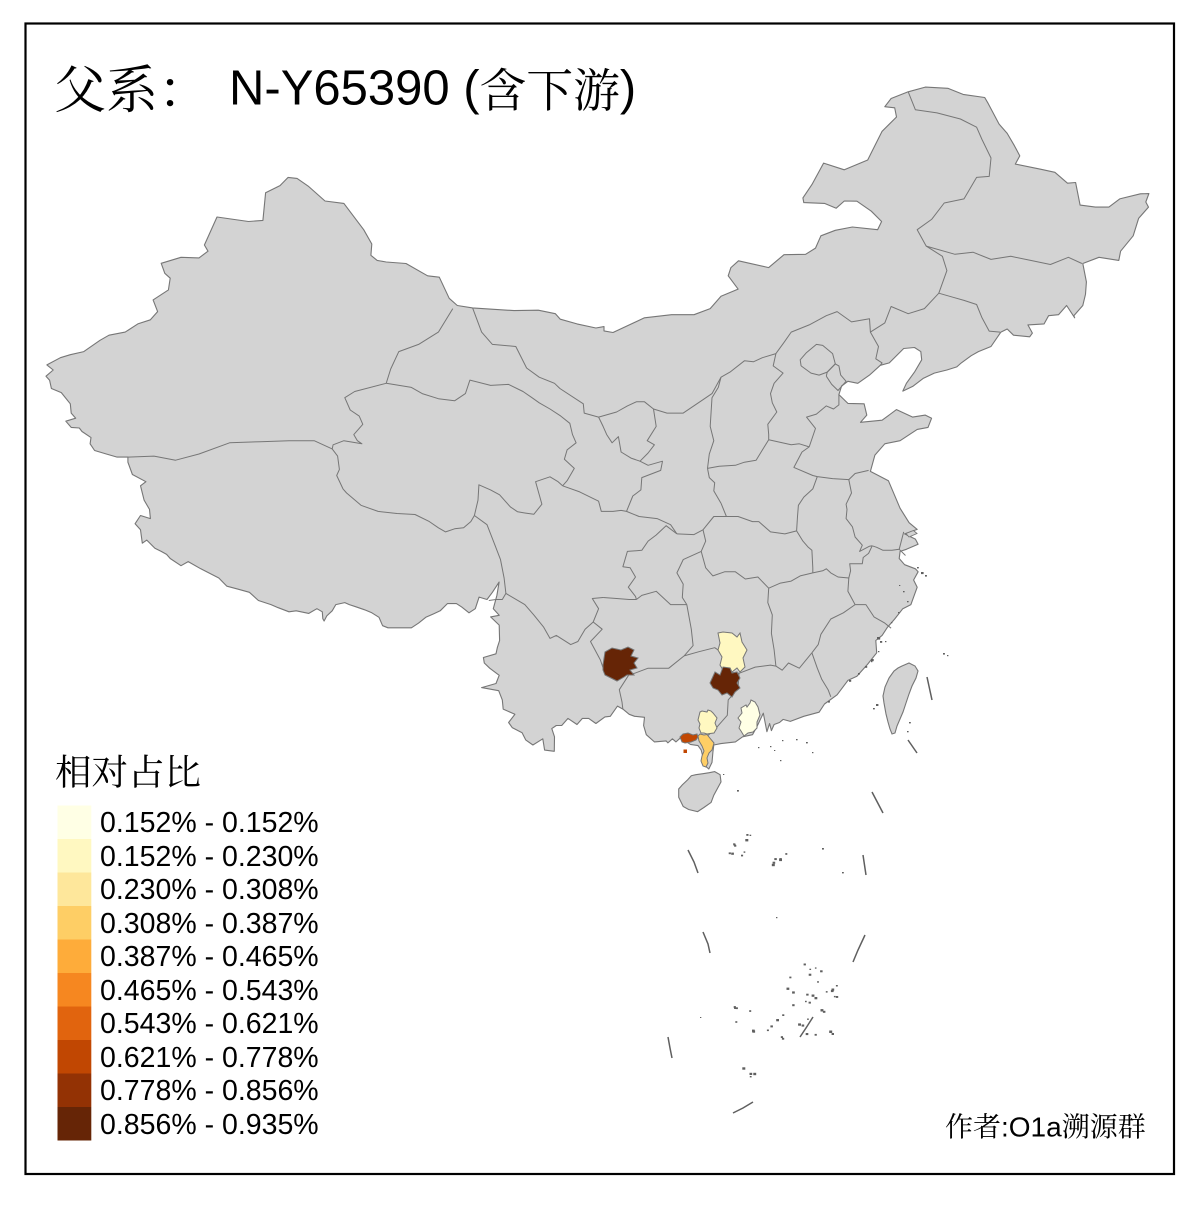  Describe the element at coordinates (209, 890) in the screenshot. I see `svg-text: 0.230% - 0.308%` at that location.